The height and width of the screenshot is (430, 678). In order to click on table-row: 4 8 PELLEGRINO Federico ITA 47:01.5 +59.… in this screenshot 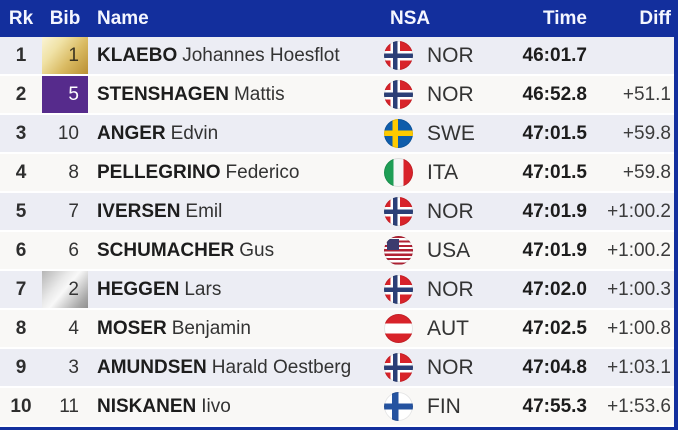, I will do `click(337, 173)`.